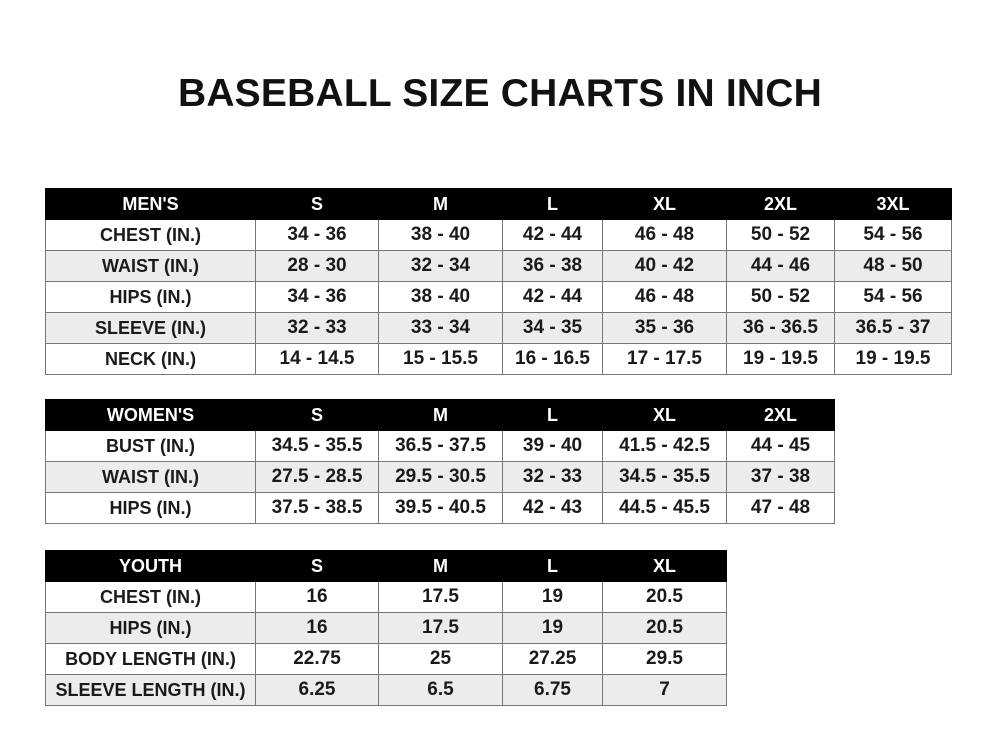  I want to click on table-row: BODY LENGTH (IN.) 22.75 25 27.25 29.5, so click(386, 659).